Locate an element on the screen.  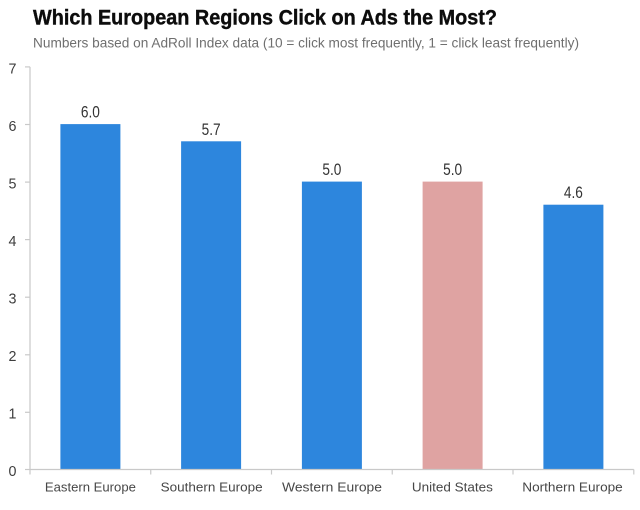
svg-text: 3 is located at coordinates (13, 300).